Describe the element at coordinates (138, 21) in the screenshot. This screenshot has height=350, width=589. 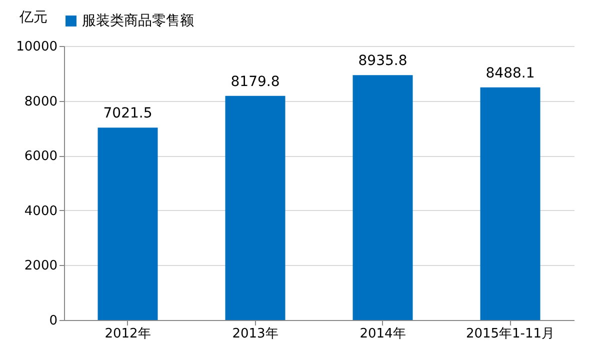
I see `legend-label: 服装类商品零售额` at that location.